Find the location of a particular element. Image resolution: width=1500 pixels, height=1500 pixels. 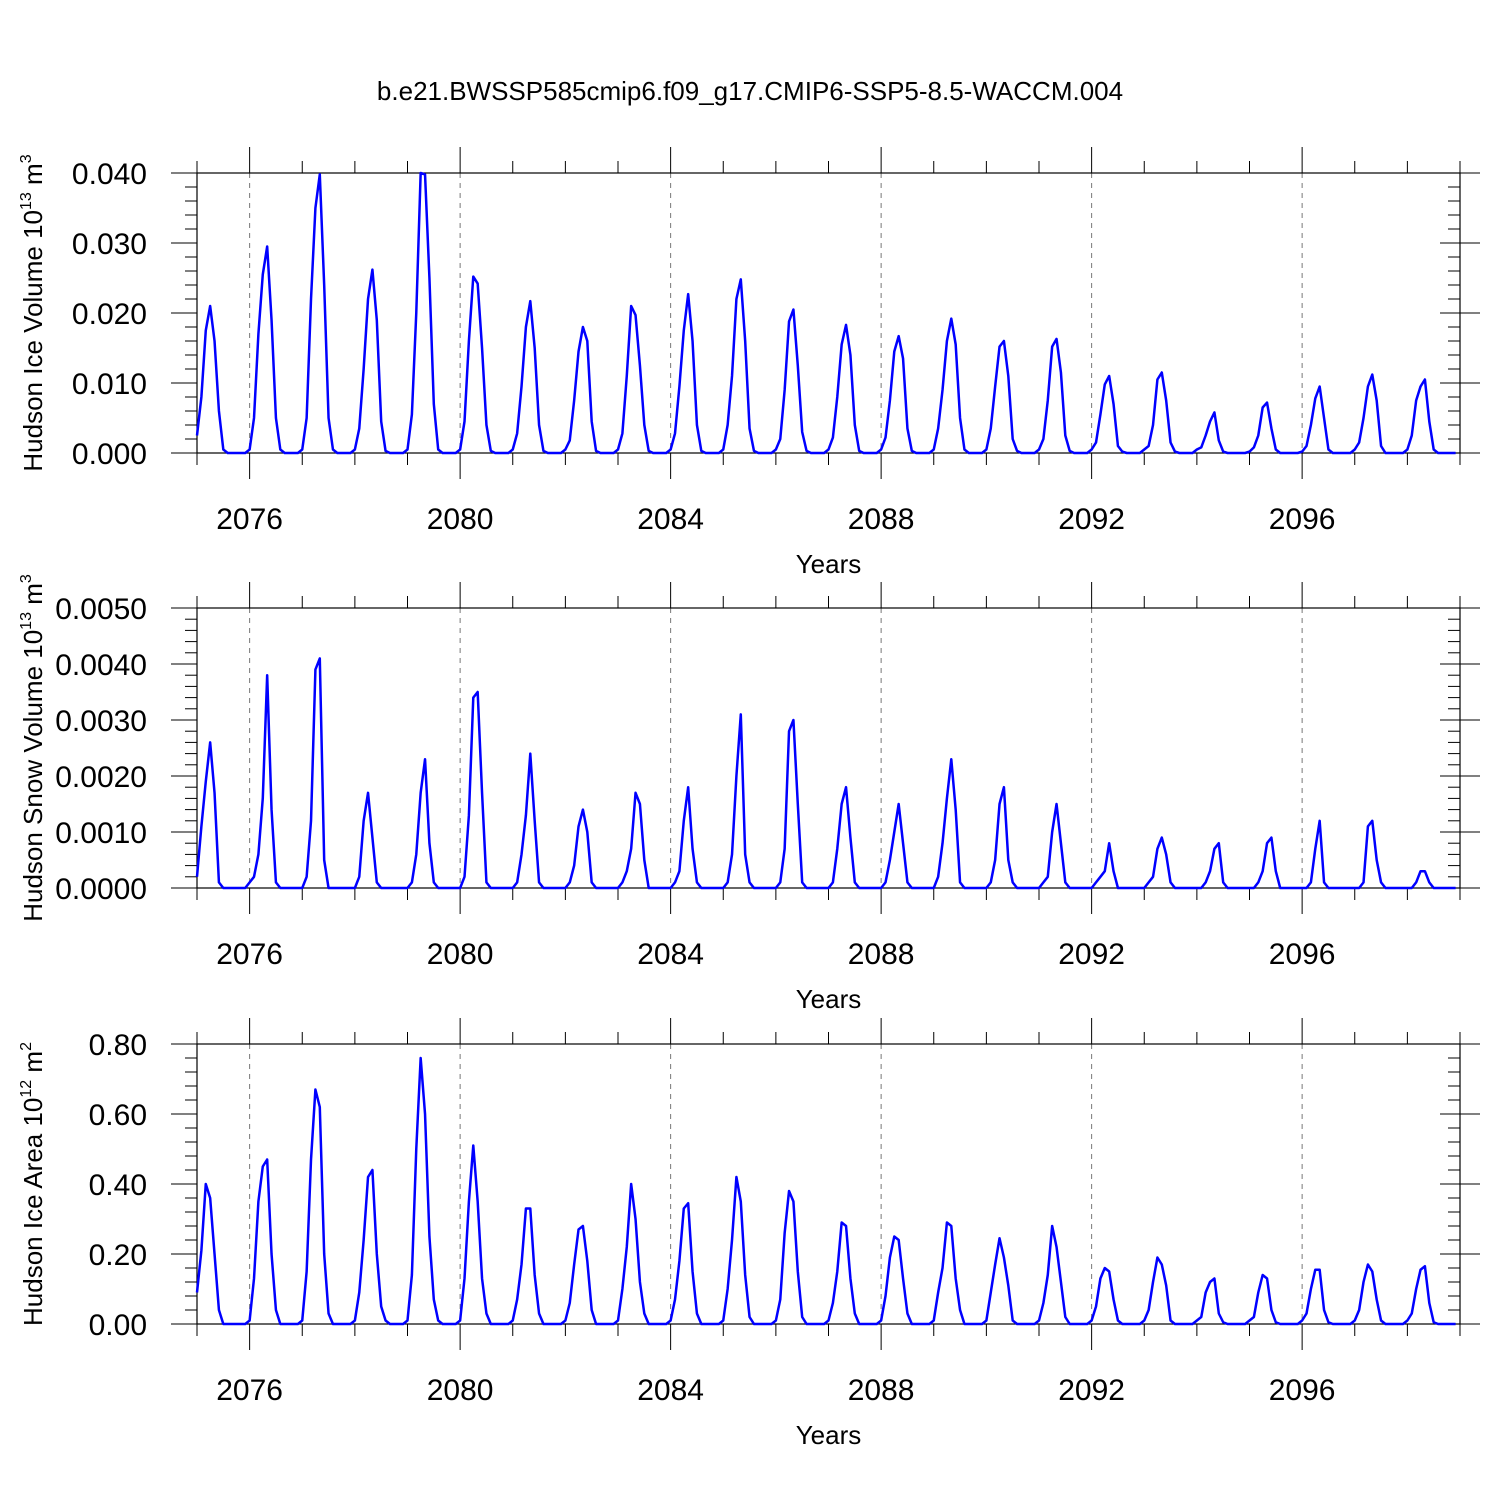

y-axis-title-text: Hudson Ice Volume 10 is located at coordinates (33, 341).